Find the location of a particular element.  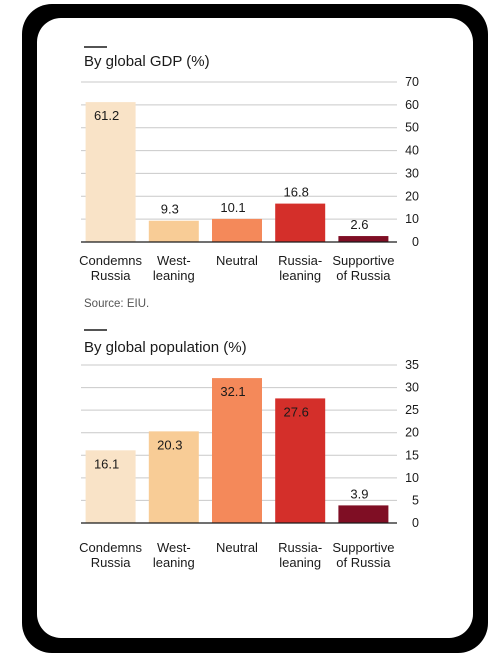

population-y-tick-label: 10 is located at coordinates (412, 478).